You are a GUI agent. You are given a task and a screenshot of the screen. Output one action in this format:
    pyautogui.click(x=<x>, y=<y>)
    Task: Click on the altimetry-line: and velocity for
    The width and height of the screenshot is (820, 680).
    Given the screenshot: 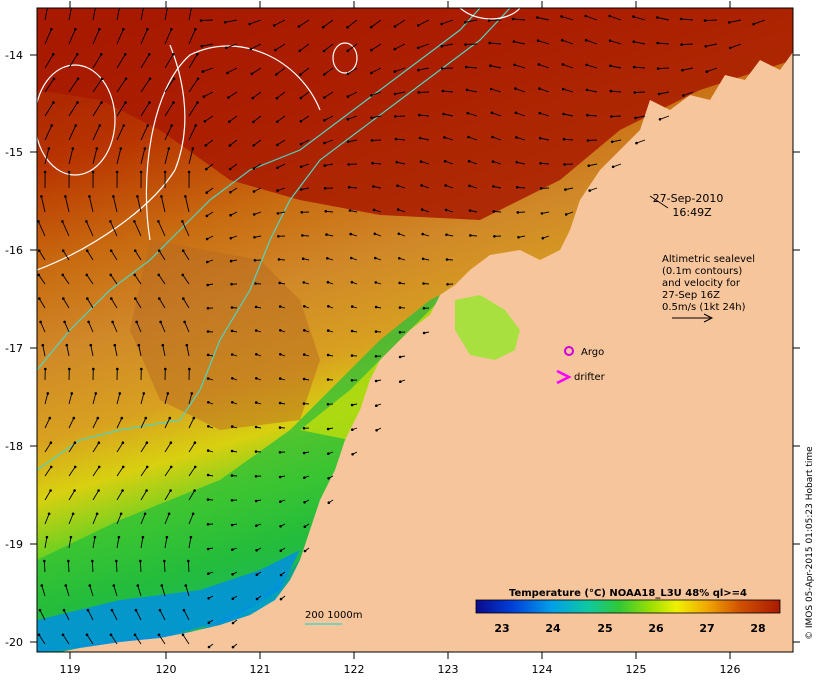 What is the action you would take?
    pyautogui.click(x=701, y=283)
    